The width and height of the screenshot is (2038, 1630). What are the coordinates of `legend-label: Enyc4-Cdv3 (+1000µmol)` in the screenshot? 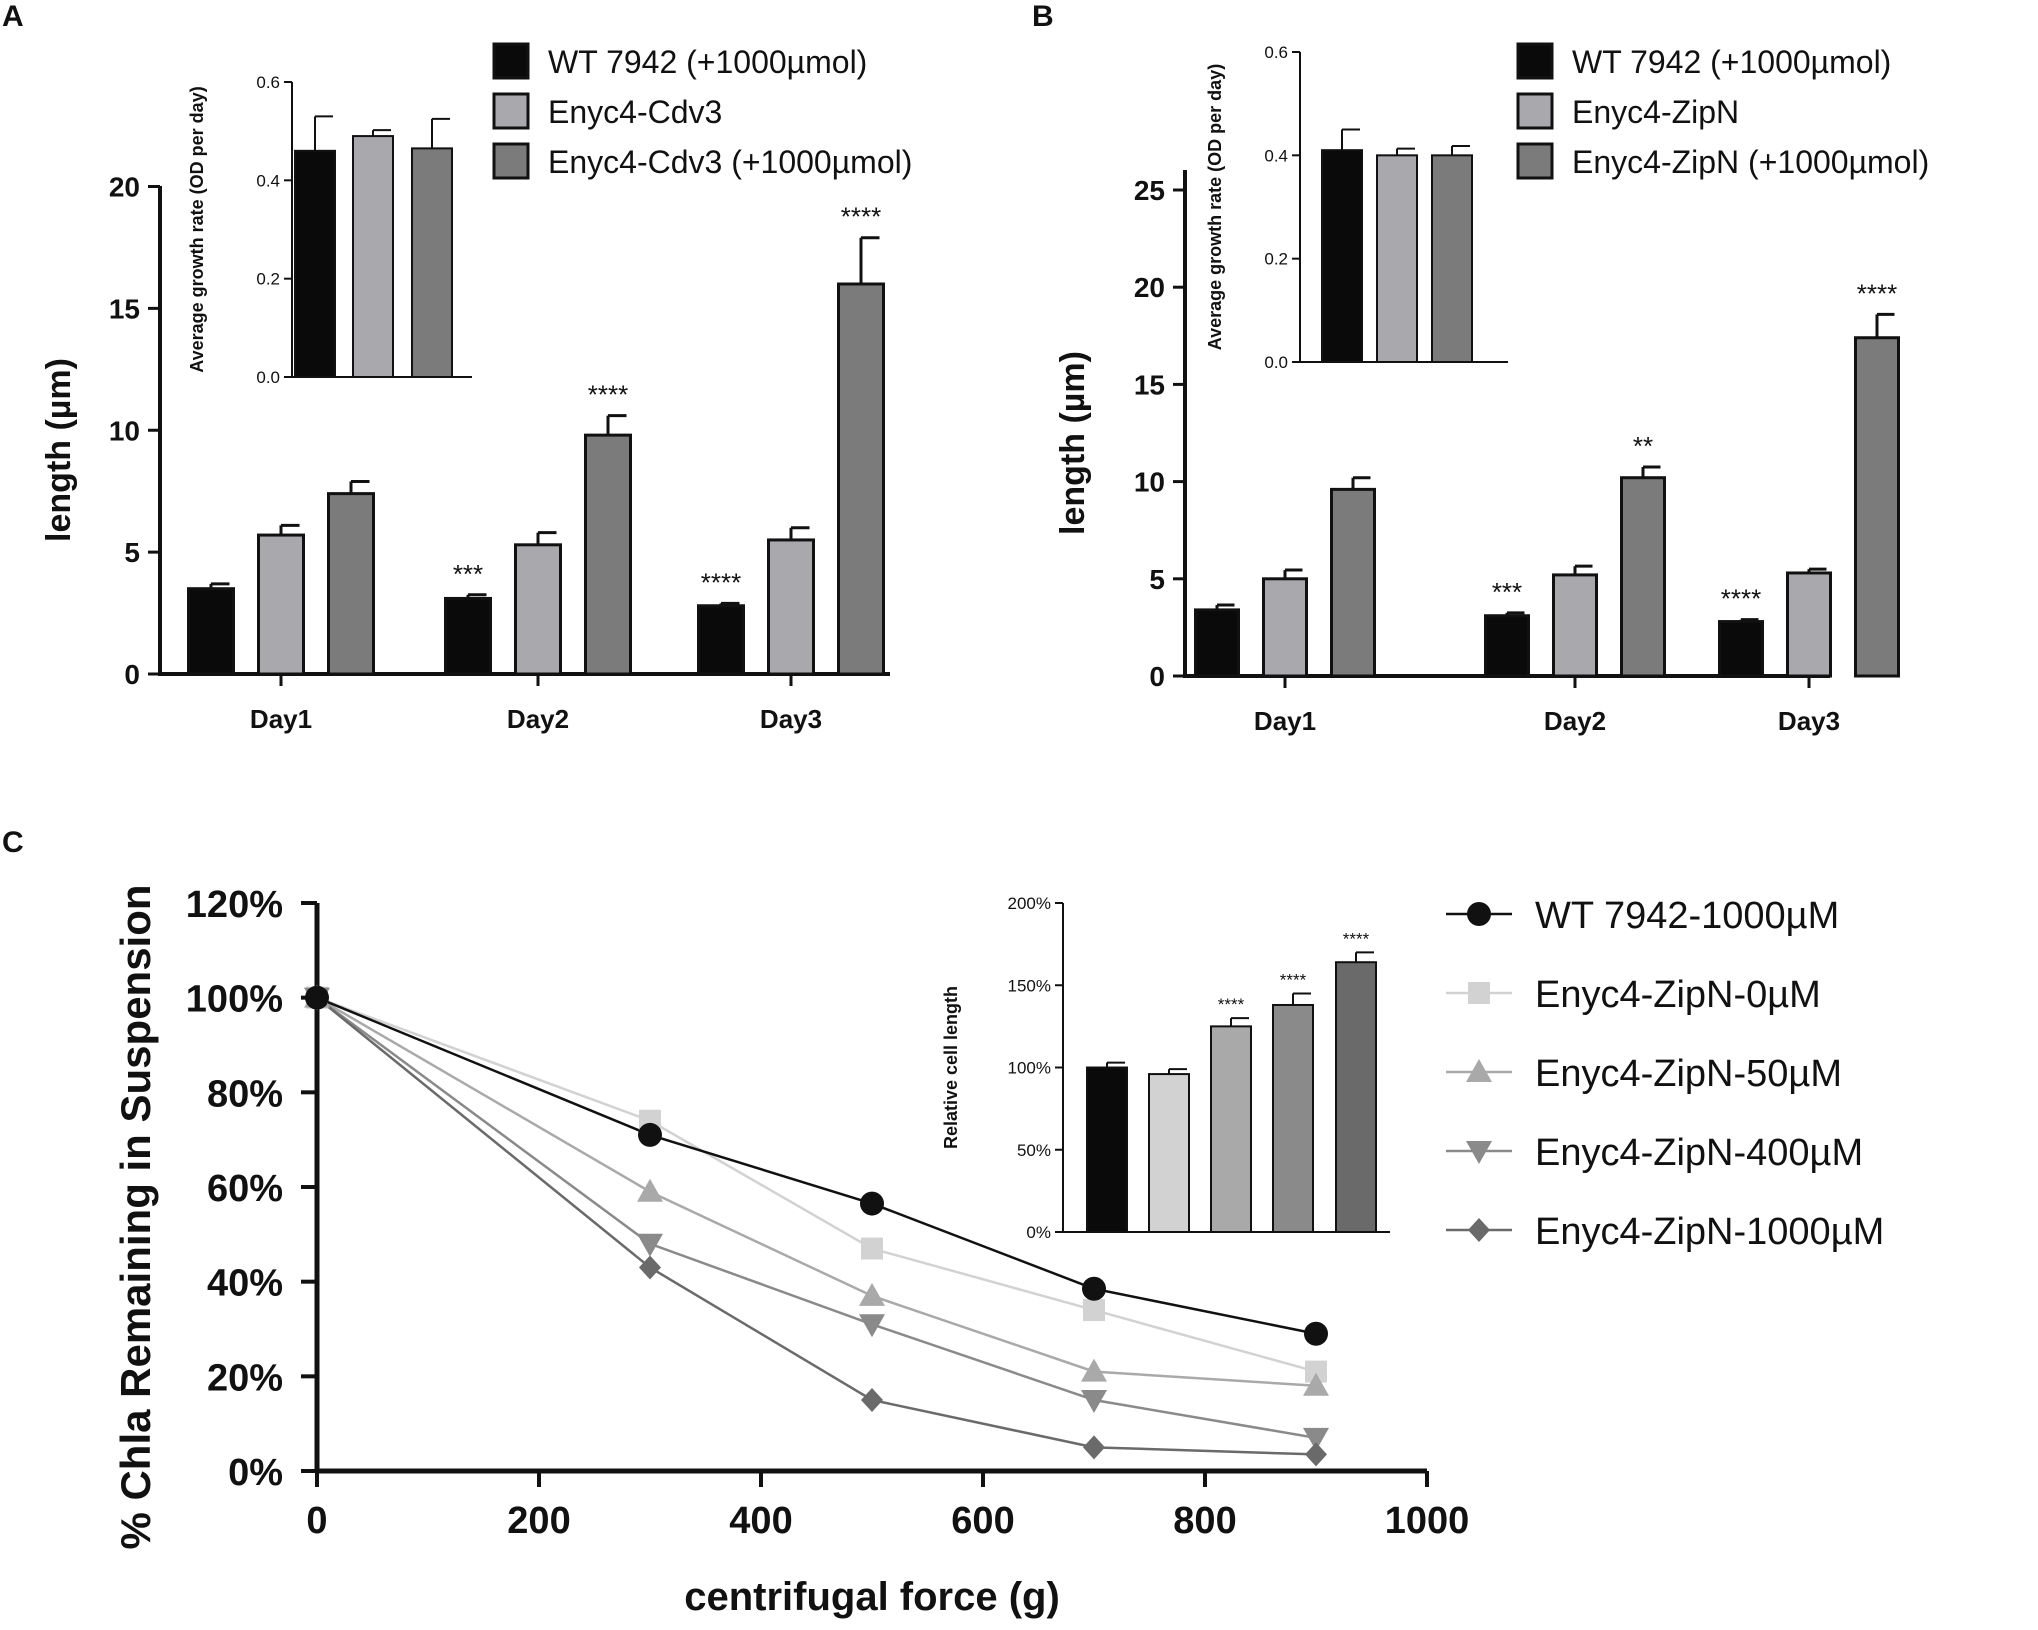 It's located at (730, 162).